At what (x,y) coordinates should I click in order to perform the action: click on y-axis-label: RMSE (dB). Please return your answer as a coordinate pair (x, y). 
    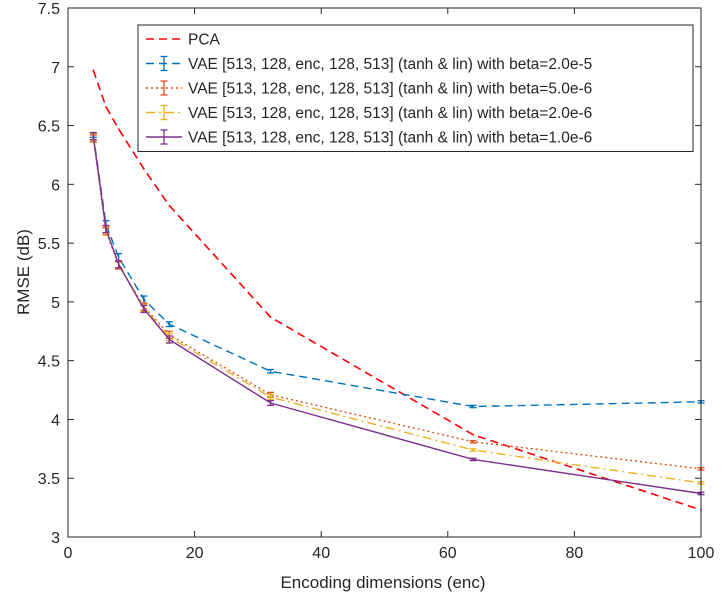
    Looking at the image, I should click on (23, 272).